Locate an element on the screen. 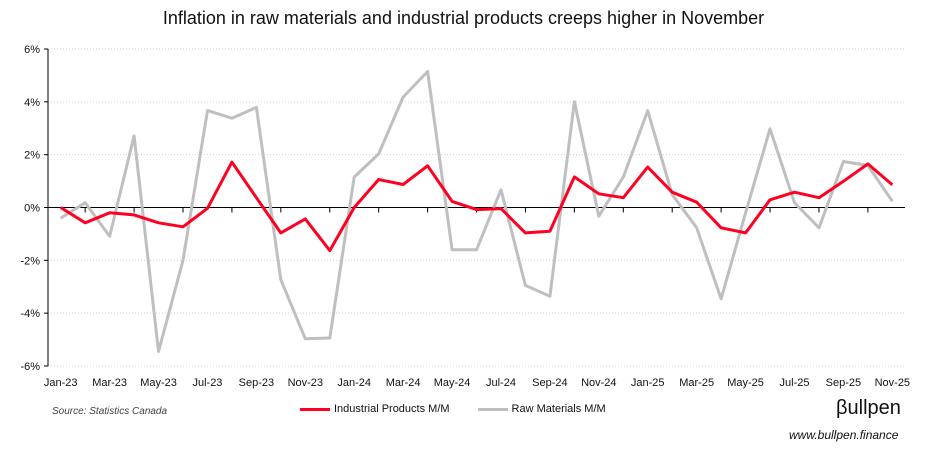 The height and width of the screenshot is (454, 927). y-tick-label: -6% is located at coordinates (30, 367).